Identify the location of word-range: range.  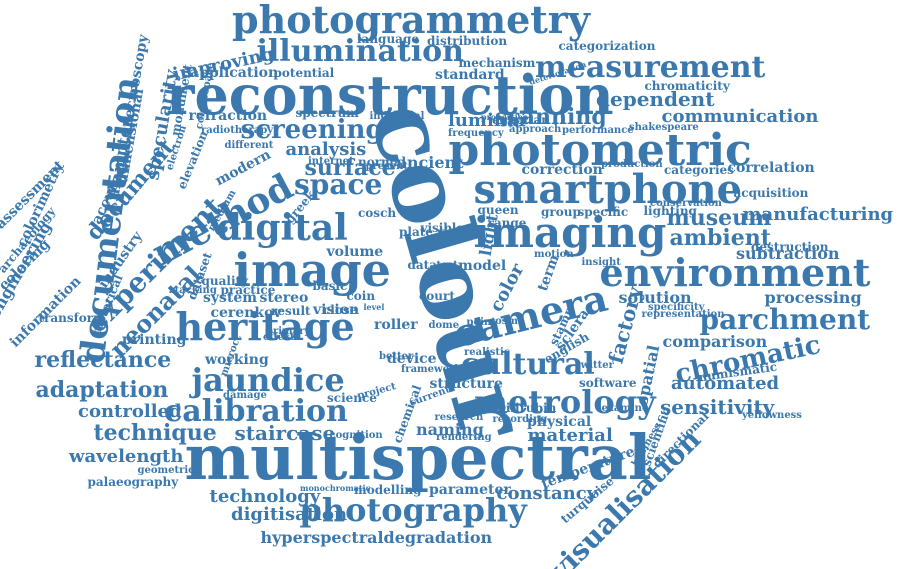
(507, 223).